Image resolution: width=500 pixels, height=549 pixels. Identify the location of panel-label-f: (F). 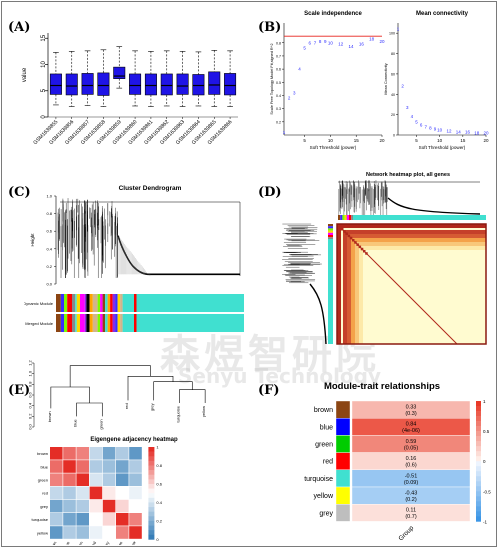
(269, 390).